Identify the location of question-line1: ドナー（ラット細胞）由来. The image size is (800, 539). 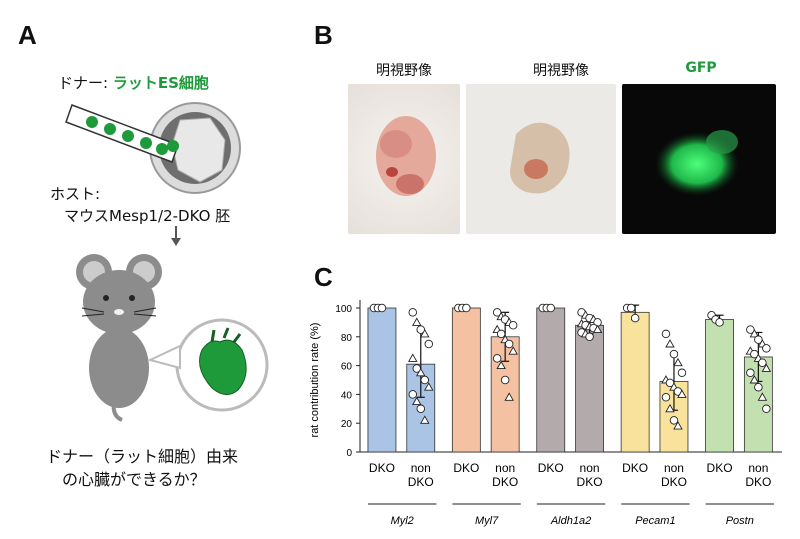
(142, 456).